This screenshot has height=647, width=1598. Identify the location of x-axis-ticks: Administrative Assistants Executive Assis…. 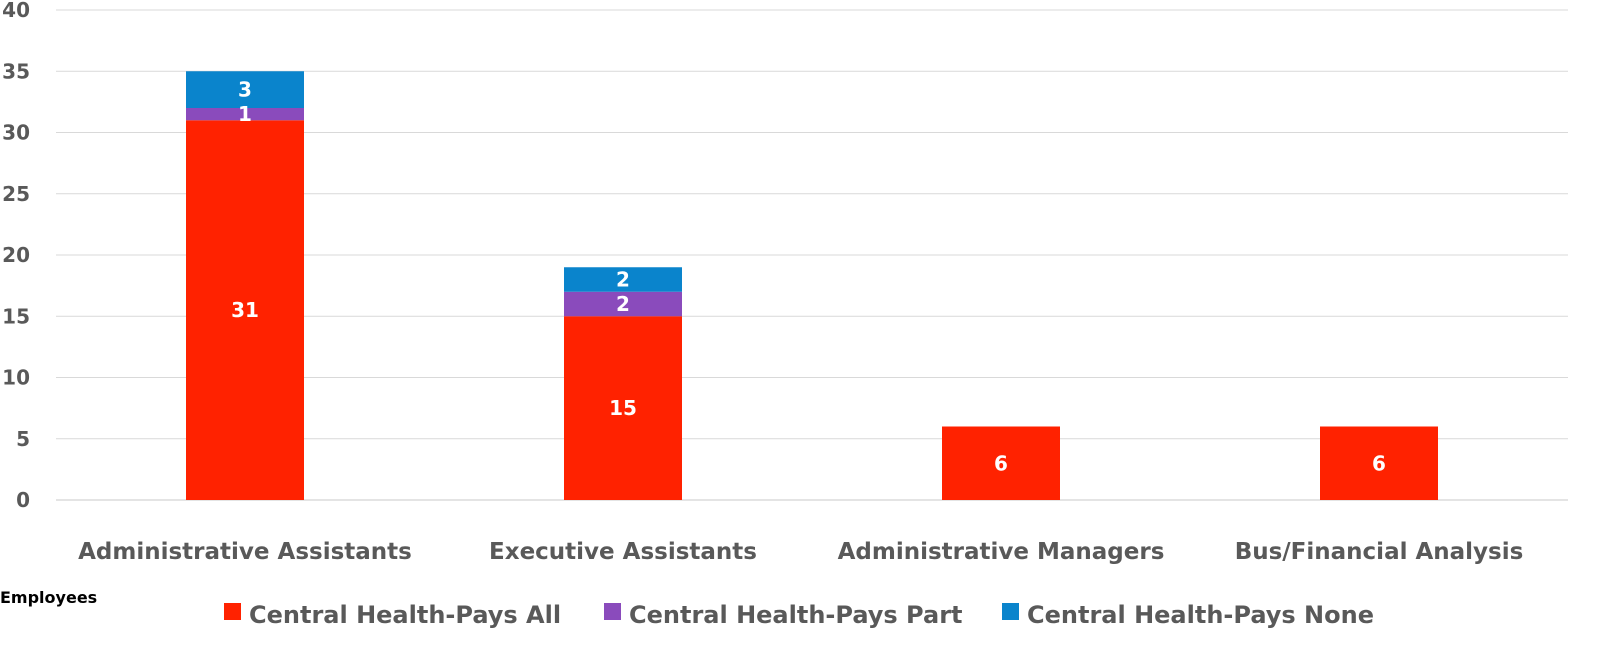
(800, 552).